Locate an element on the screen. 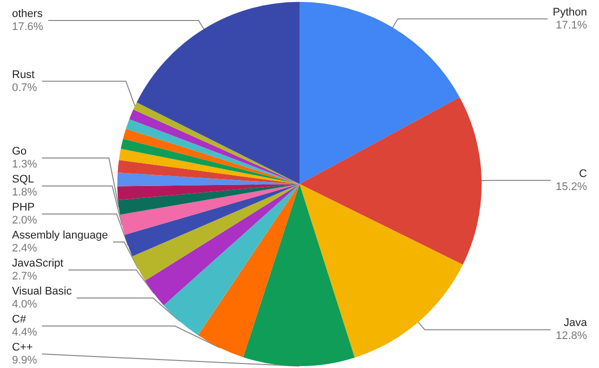 The width and height of the screenshot is (599, 368). slice-label: others is located at coordinates (28, 14).